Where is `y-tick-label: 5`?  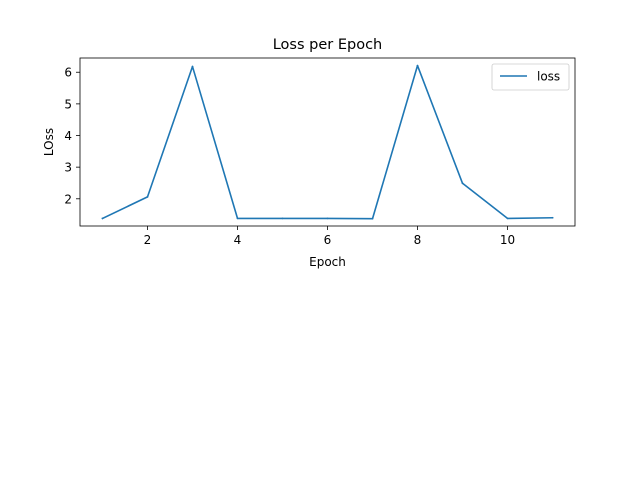
y-tick-label: 5 is located at coordinates (68, 104).